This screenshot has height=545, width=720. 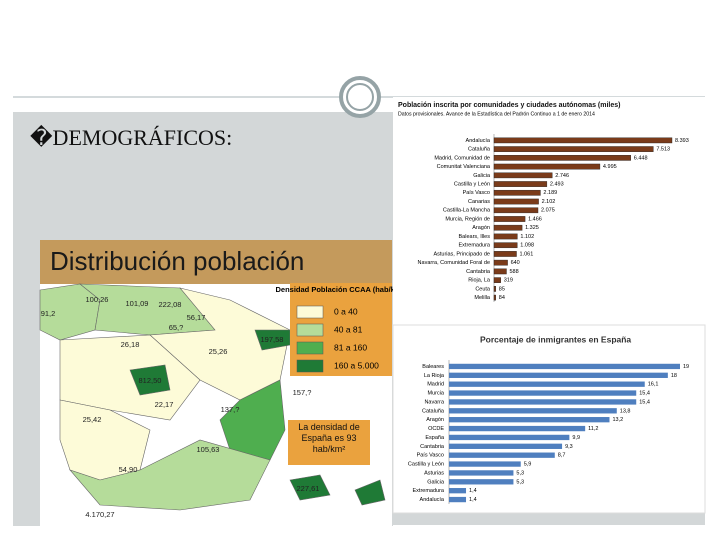 What do you see at coordinates (97, 299) in the screenshot?
I see `map-label: 100,26` at bounding box center [97, 299].